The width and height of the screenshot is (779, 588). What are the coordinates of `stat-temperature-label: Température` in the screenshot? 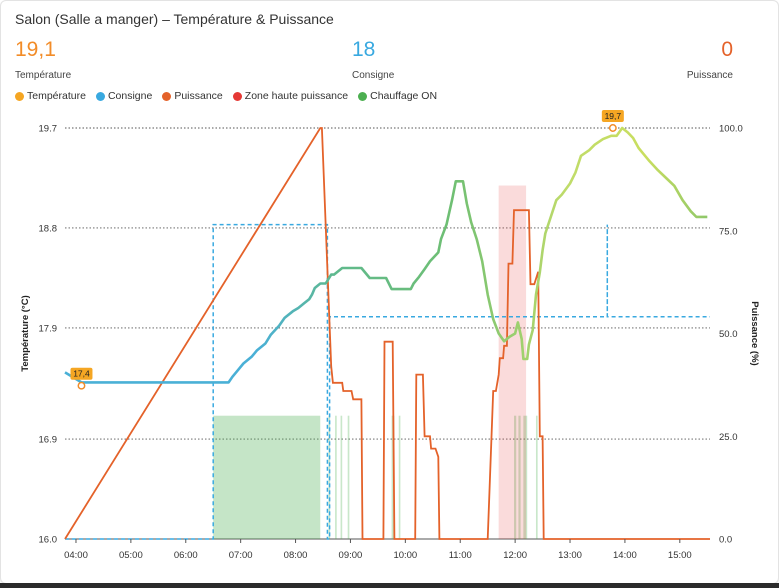 It's located at (43, 75).